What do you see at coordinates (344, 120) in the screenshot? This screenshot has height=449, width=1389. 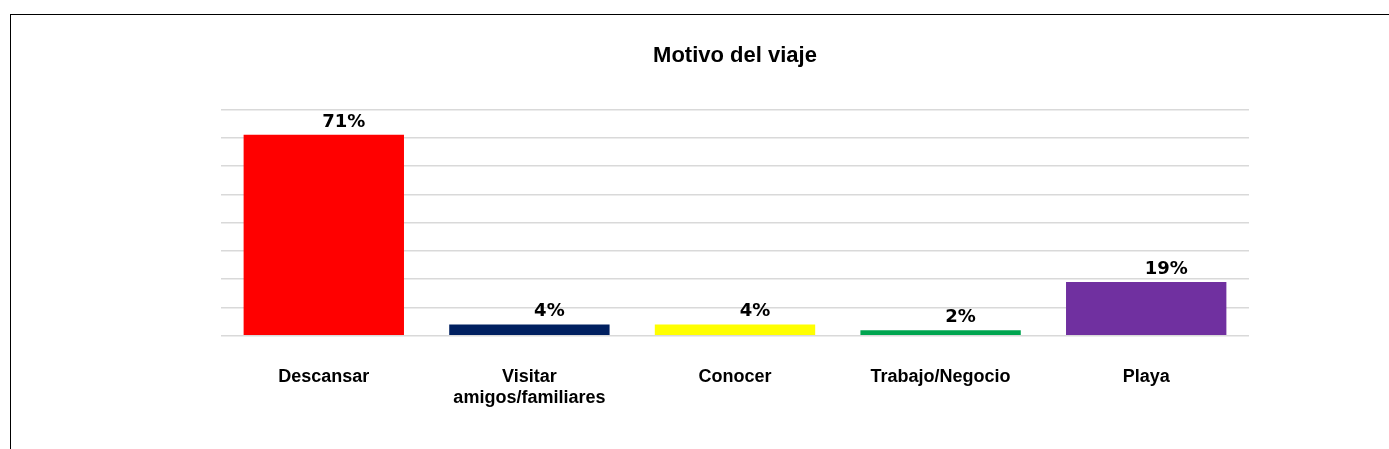 I see `data-label: 71%` at bounding box center [344, 120].